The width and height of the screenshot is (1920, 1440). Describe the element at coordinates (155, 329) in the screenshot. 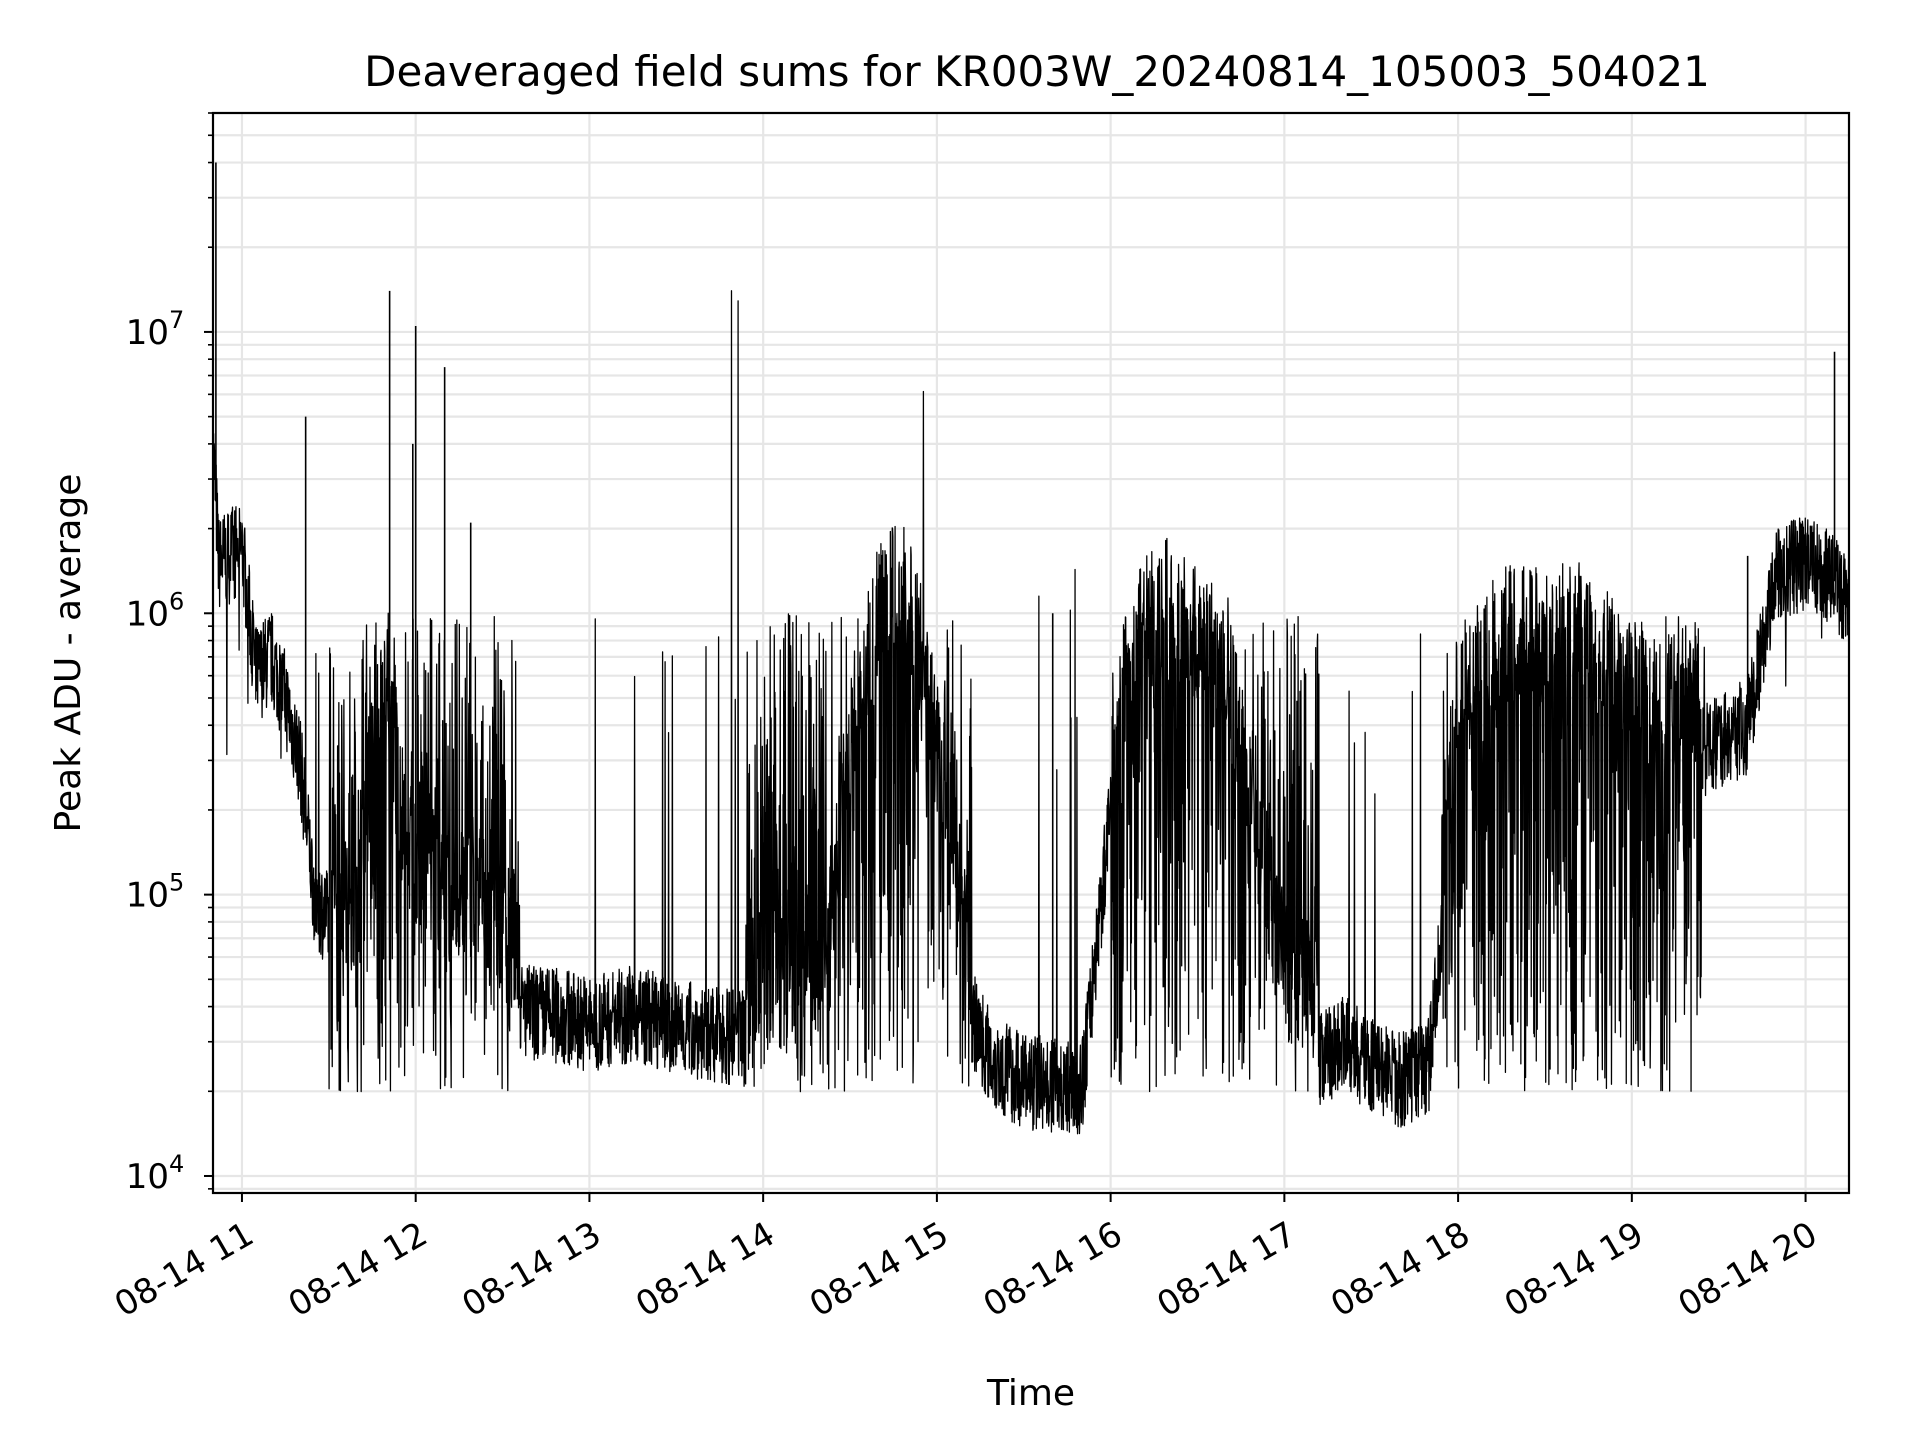

I see `y-tick-label: 10⁷` at that location.